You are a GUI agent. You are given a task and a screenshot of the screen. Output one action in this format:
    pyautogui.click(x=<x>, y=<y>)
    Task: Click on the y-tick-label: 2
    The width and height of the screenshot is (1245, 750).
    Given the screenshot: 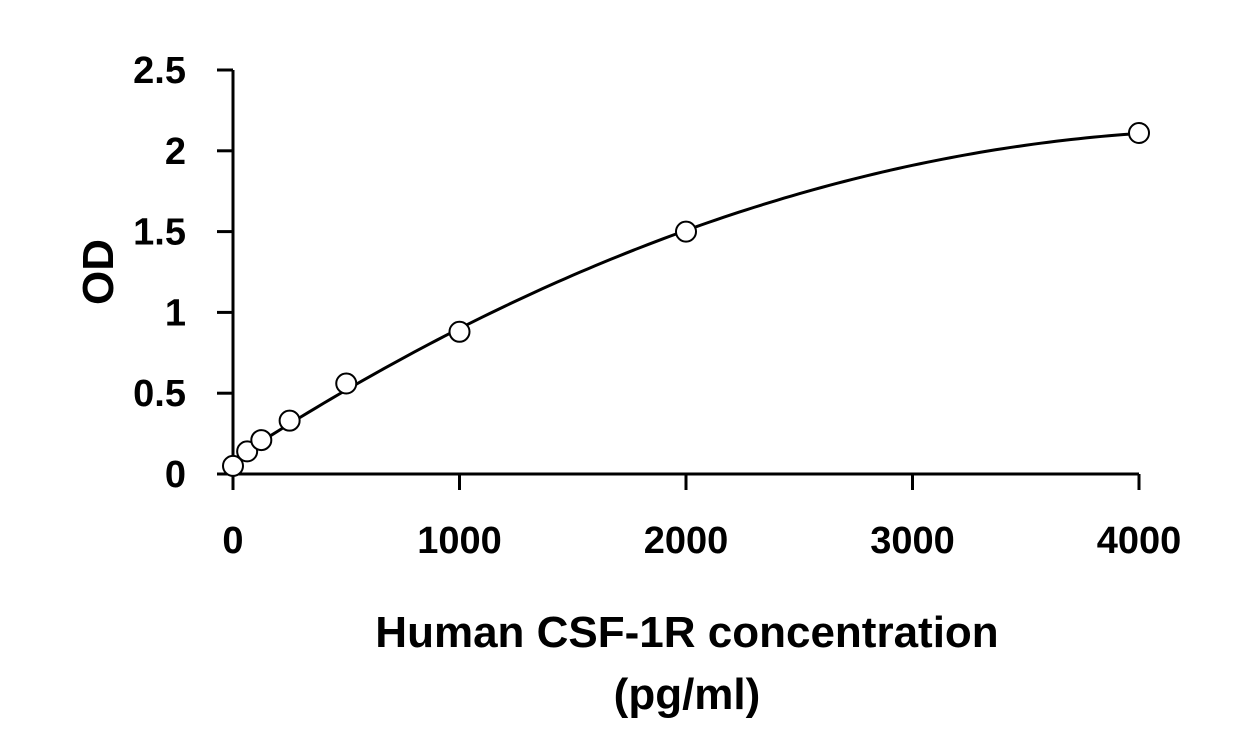 What is the action you would take?
    pyautogui.click(x=175, y=152)
    